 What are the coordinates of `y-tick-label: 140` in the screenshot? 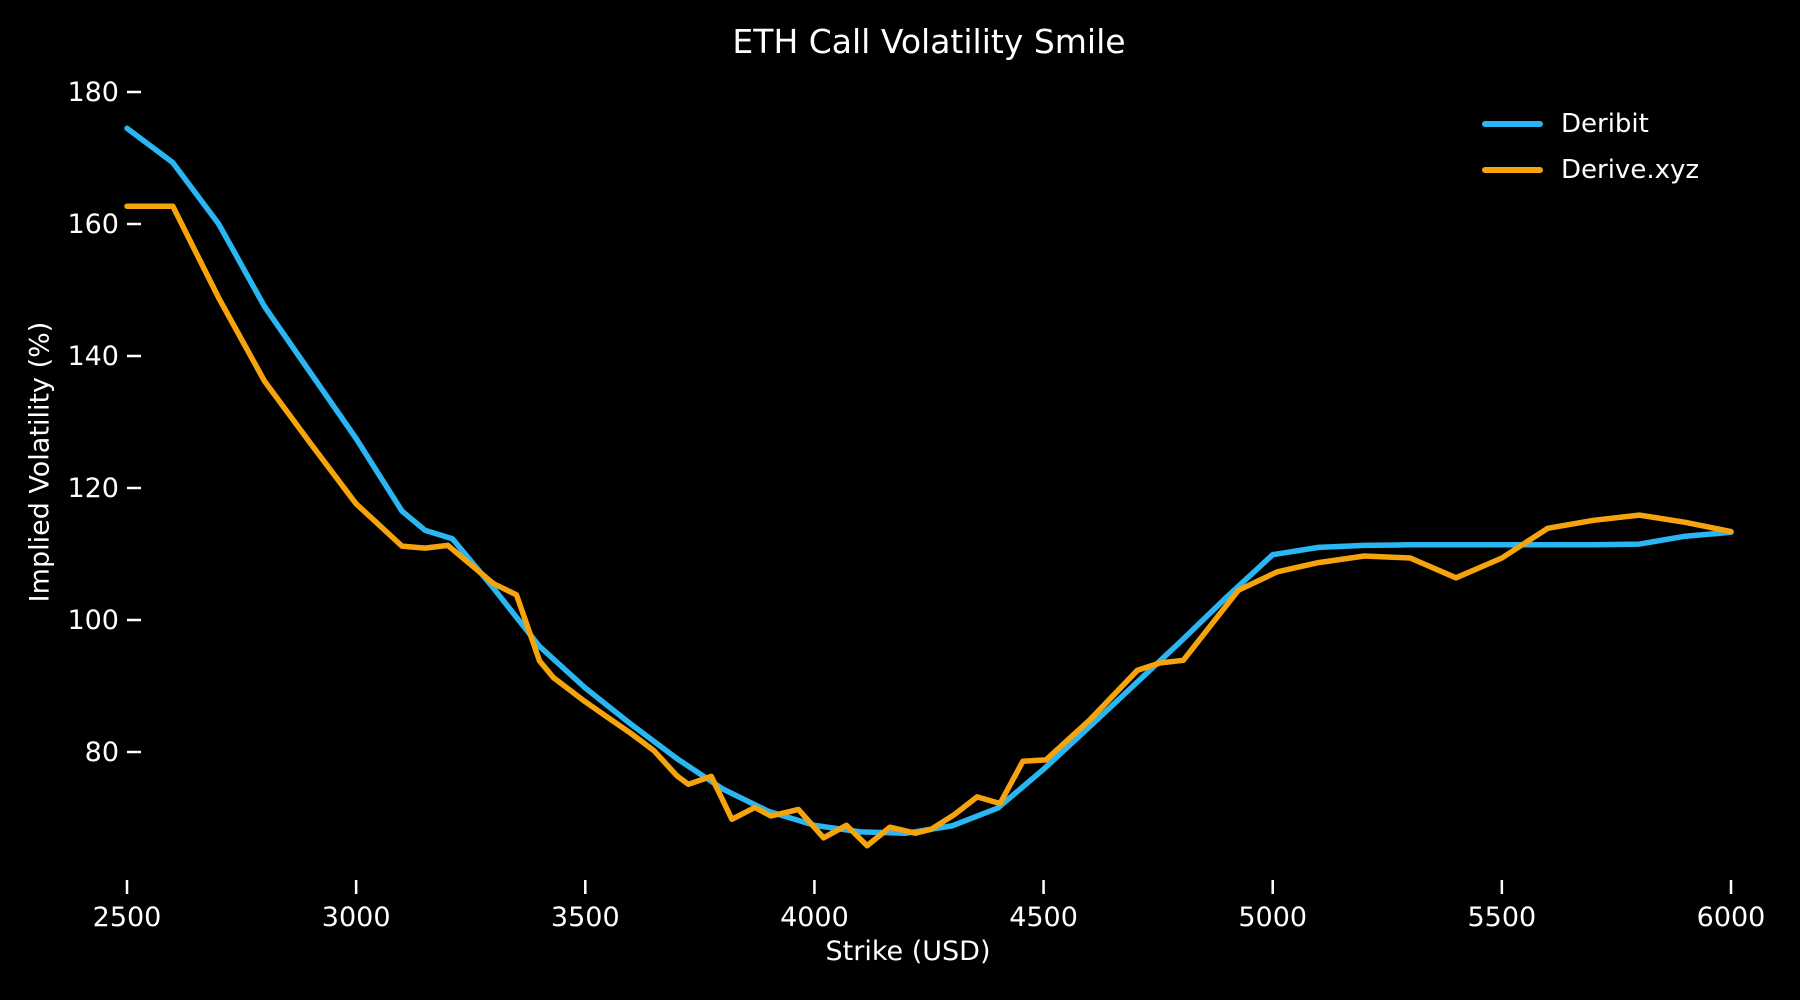 It's located at (93, 356).